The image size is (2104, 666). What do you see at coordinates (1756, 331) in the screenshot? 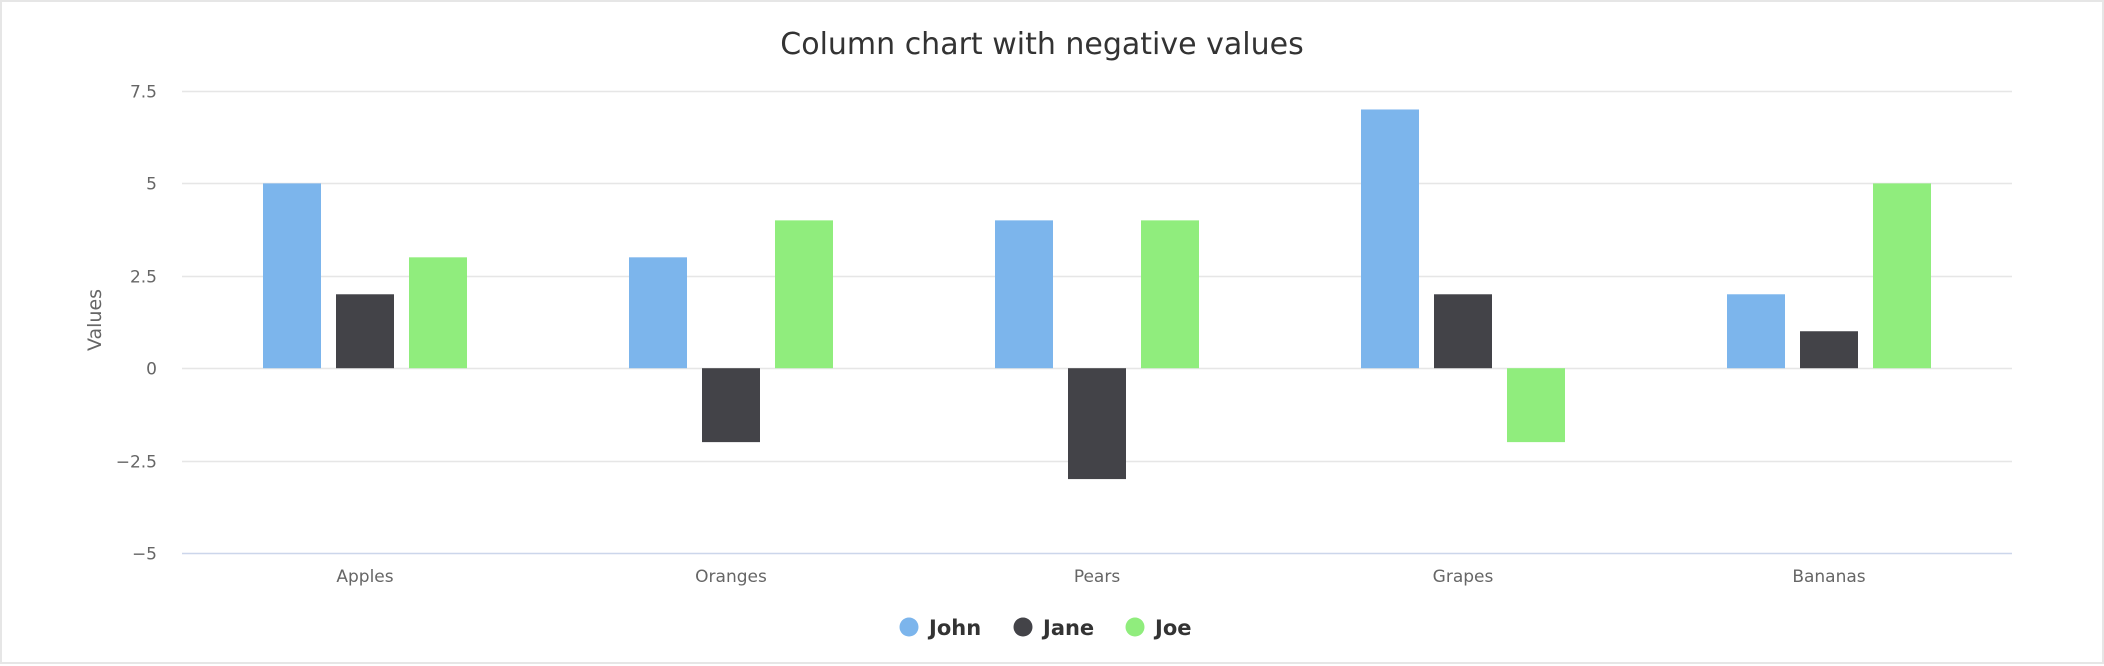
I see `bar-john-bananas` at bounding box center [1756, 331].